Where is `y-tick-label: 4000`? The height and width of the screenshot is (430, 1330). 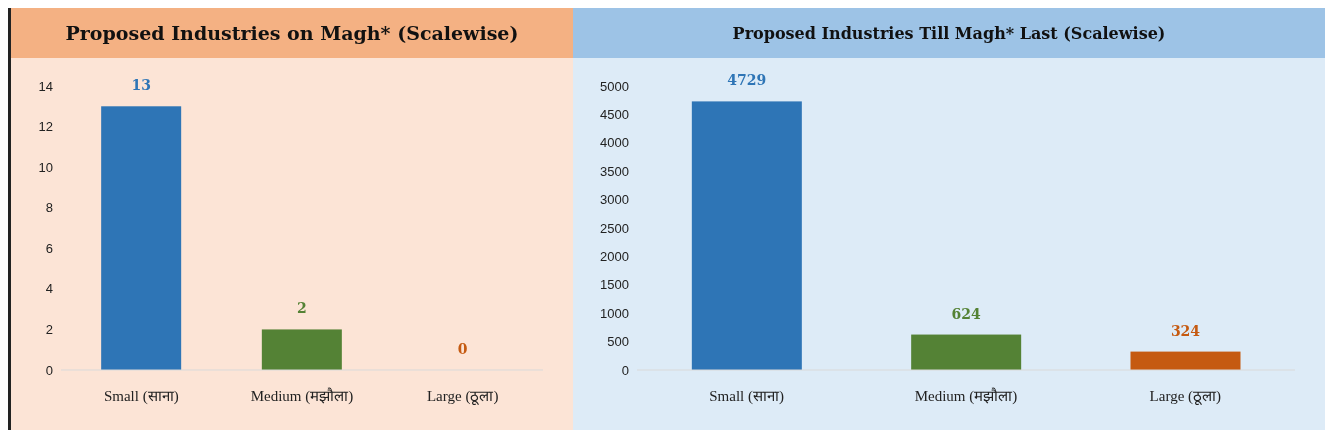 y-tick-label: 4000 is located at coordinates (614, 143).